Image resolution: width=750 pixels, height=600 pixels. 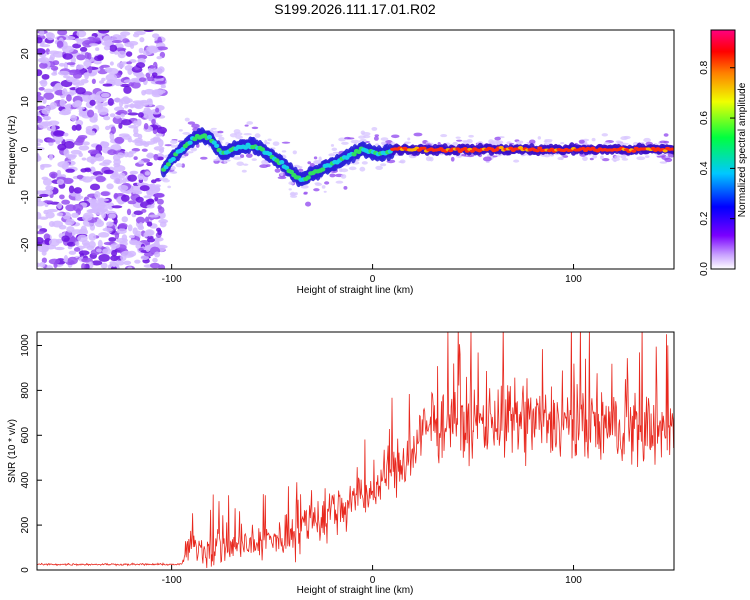 What do you see at coordinates (25, 479) in the screenshot?
I see `snr-y-tick-label: 400` at bounding box center [25, 479].